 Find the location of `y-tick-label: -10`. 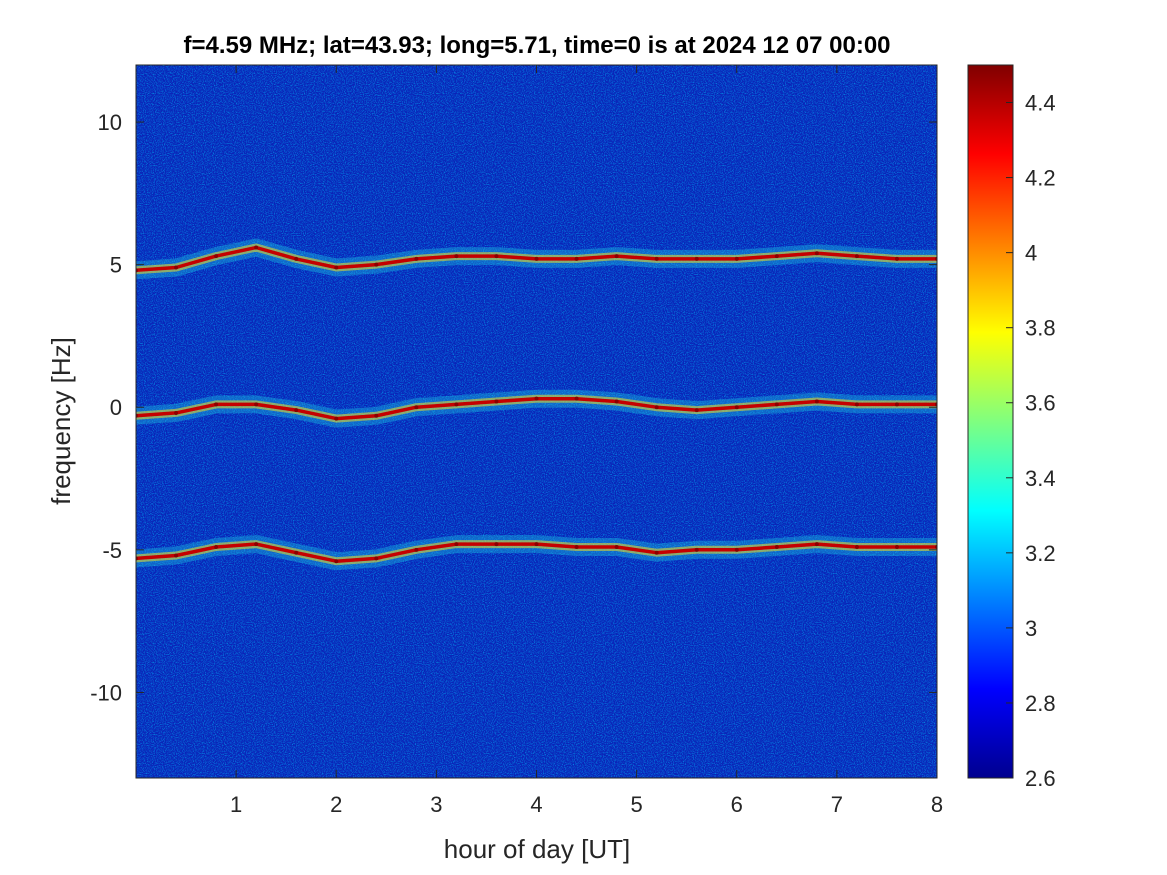

y-tick-label: -10 is located at coordinates (106, 692).